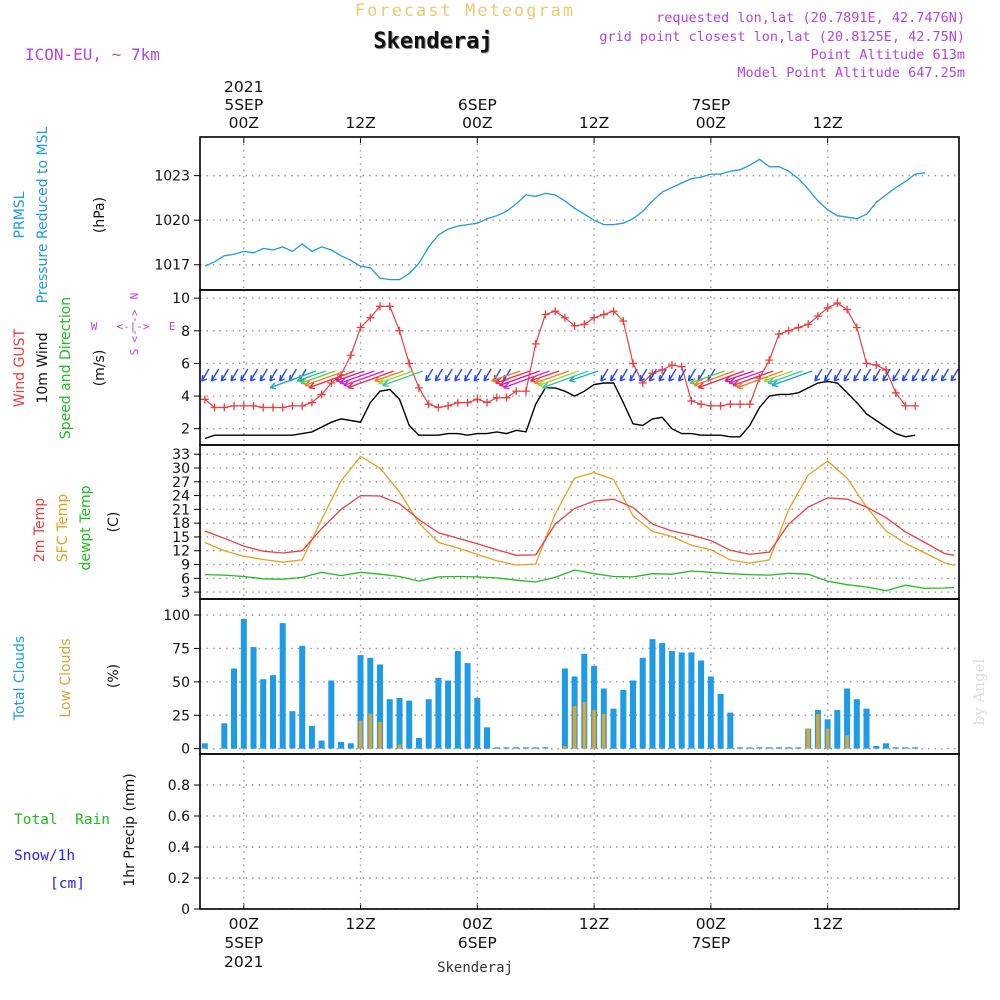 The width and height of the screenshot is (1000, 1000). Describe the element at coordinates (181, 469) in the screenshot. I see `y-tick-label: 30` at that location.